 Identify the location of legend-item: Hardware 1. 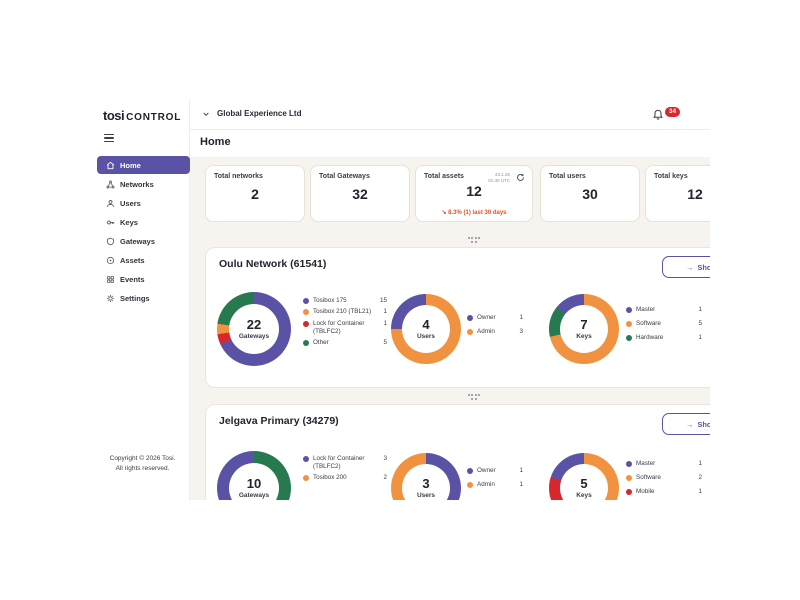
(664, 338).